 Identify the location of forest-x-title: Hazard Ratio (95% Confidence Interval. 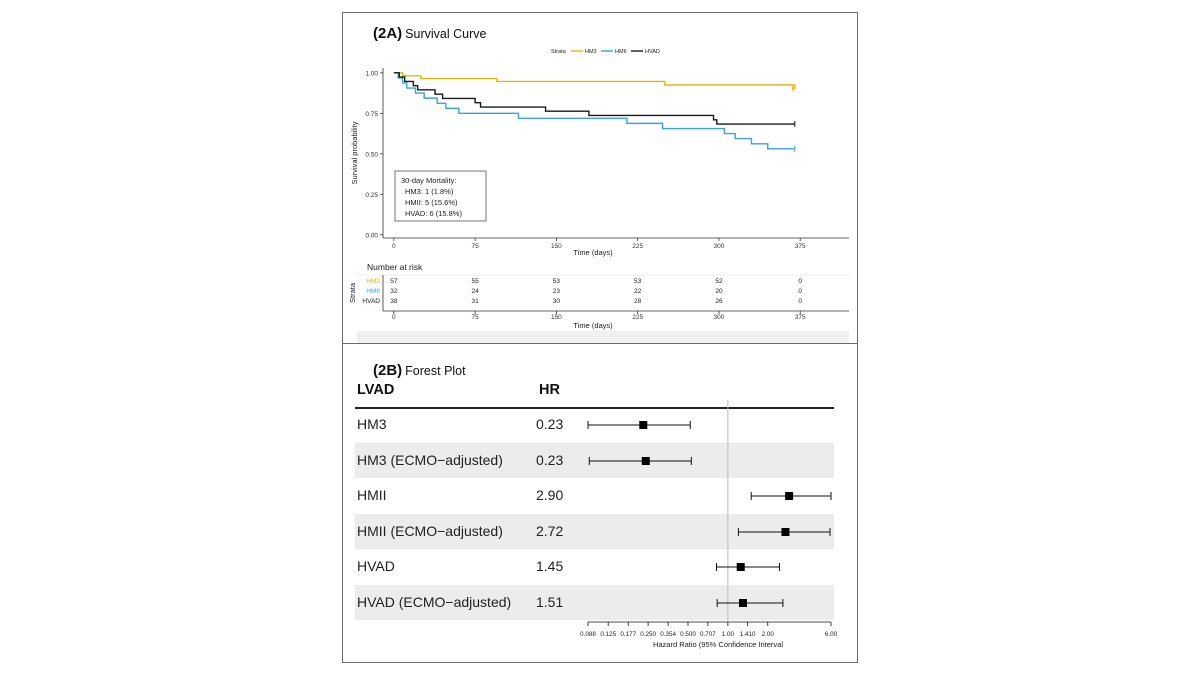
(718, 644).